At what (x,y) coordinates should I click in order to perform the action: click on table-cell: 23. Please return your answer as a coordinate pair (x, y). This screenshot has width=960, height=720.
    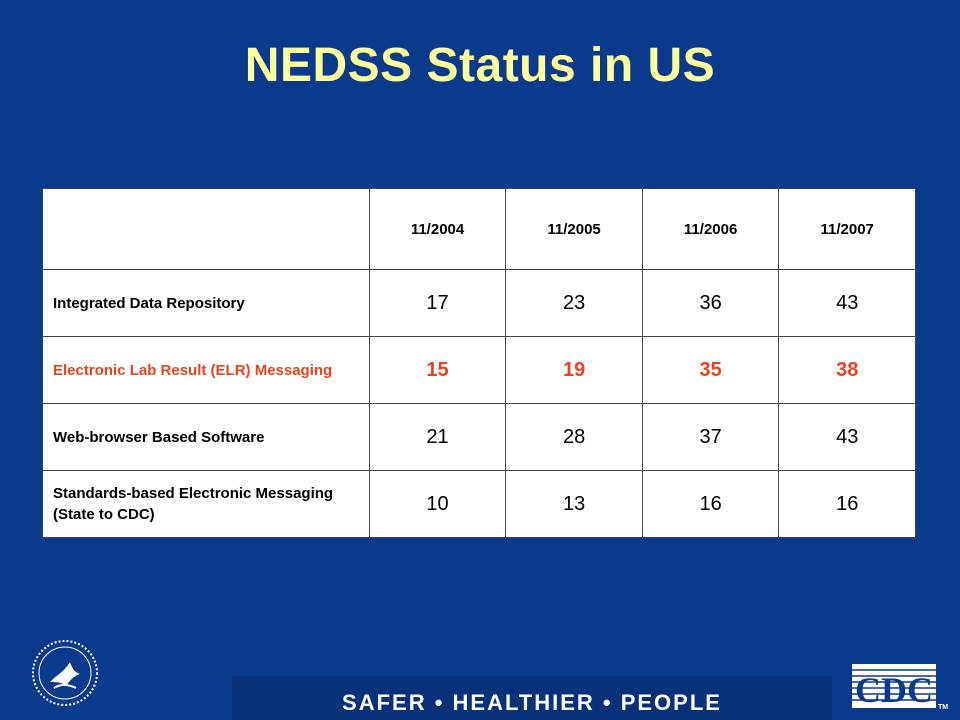
    Looking at the image, I should click on (574, 303).